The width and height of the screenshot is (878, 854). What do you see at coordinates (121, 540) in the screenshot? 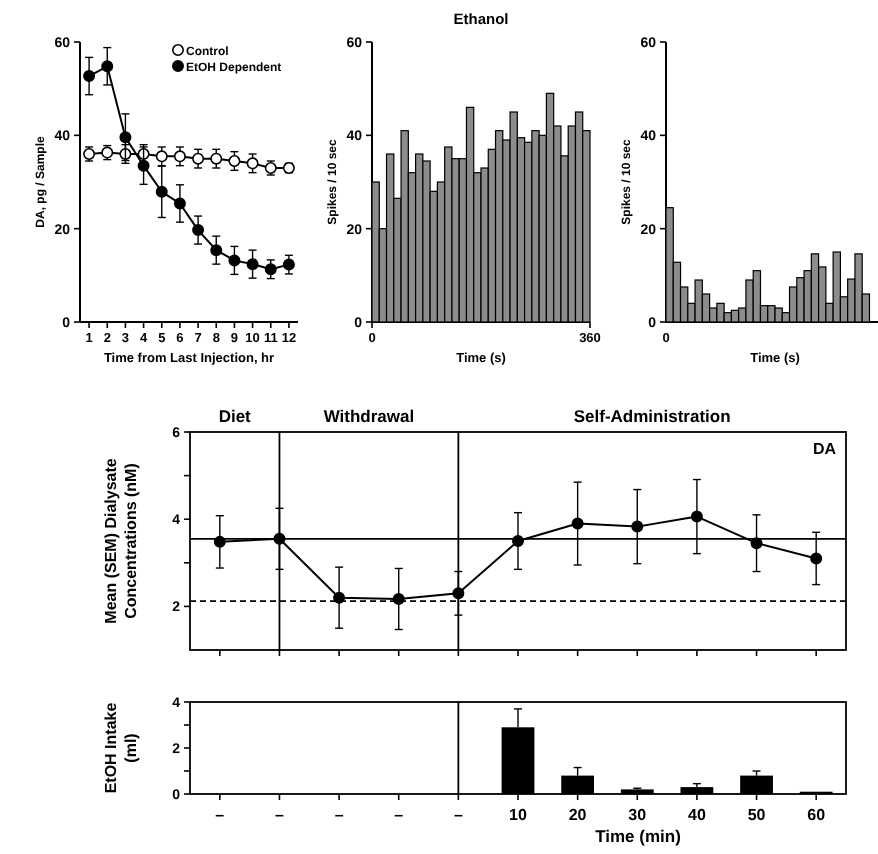
I see `y-axis-title: Mean (SEM) Dialysate Concentrations (nM)` at bounding box center [121, 540].